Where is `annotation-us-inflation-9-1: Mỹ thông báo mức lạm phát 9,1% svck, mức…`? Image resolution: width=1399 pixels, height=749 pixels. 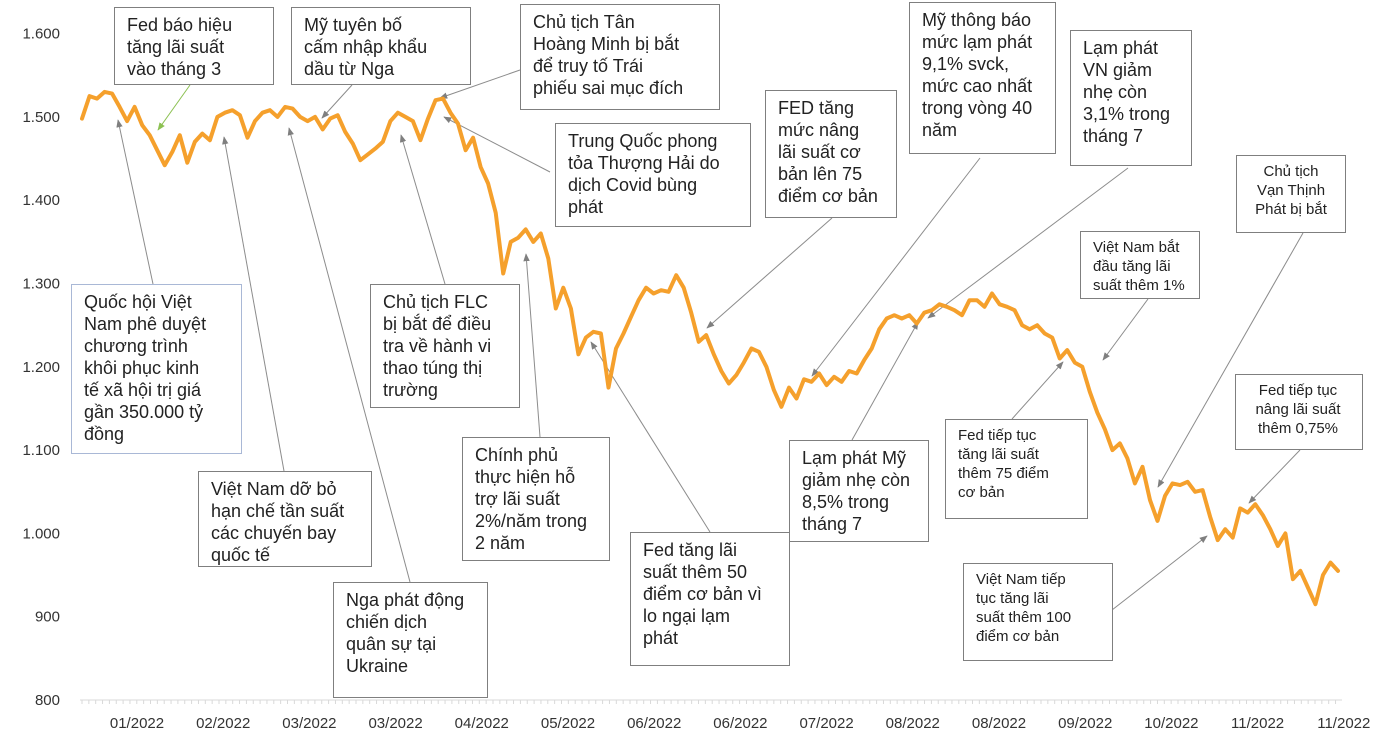 annotation-us-inflation-9-1: Mỹ thông báo mức lạm phát 9,1% svck, mức… is located at coordinates (982, 78).